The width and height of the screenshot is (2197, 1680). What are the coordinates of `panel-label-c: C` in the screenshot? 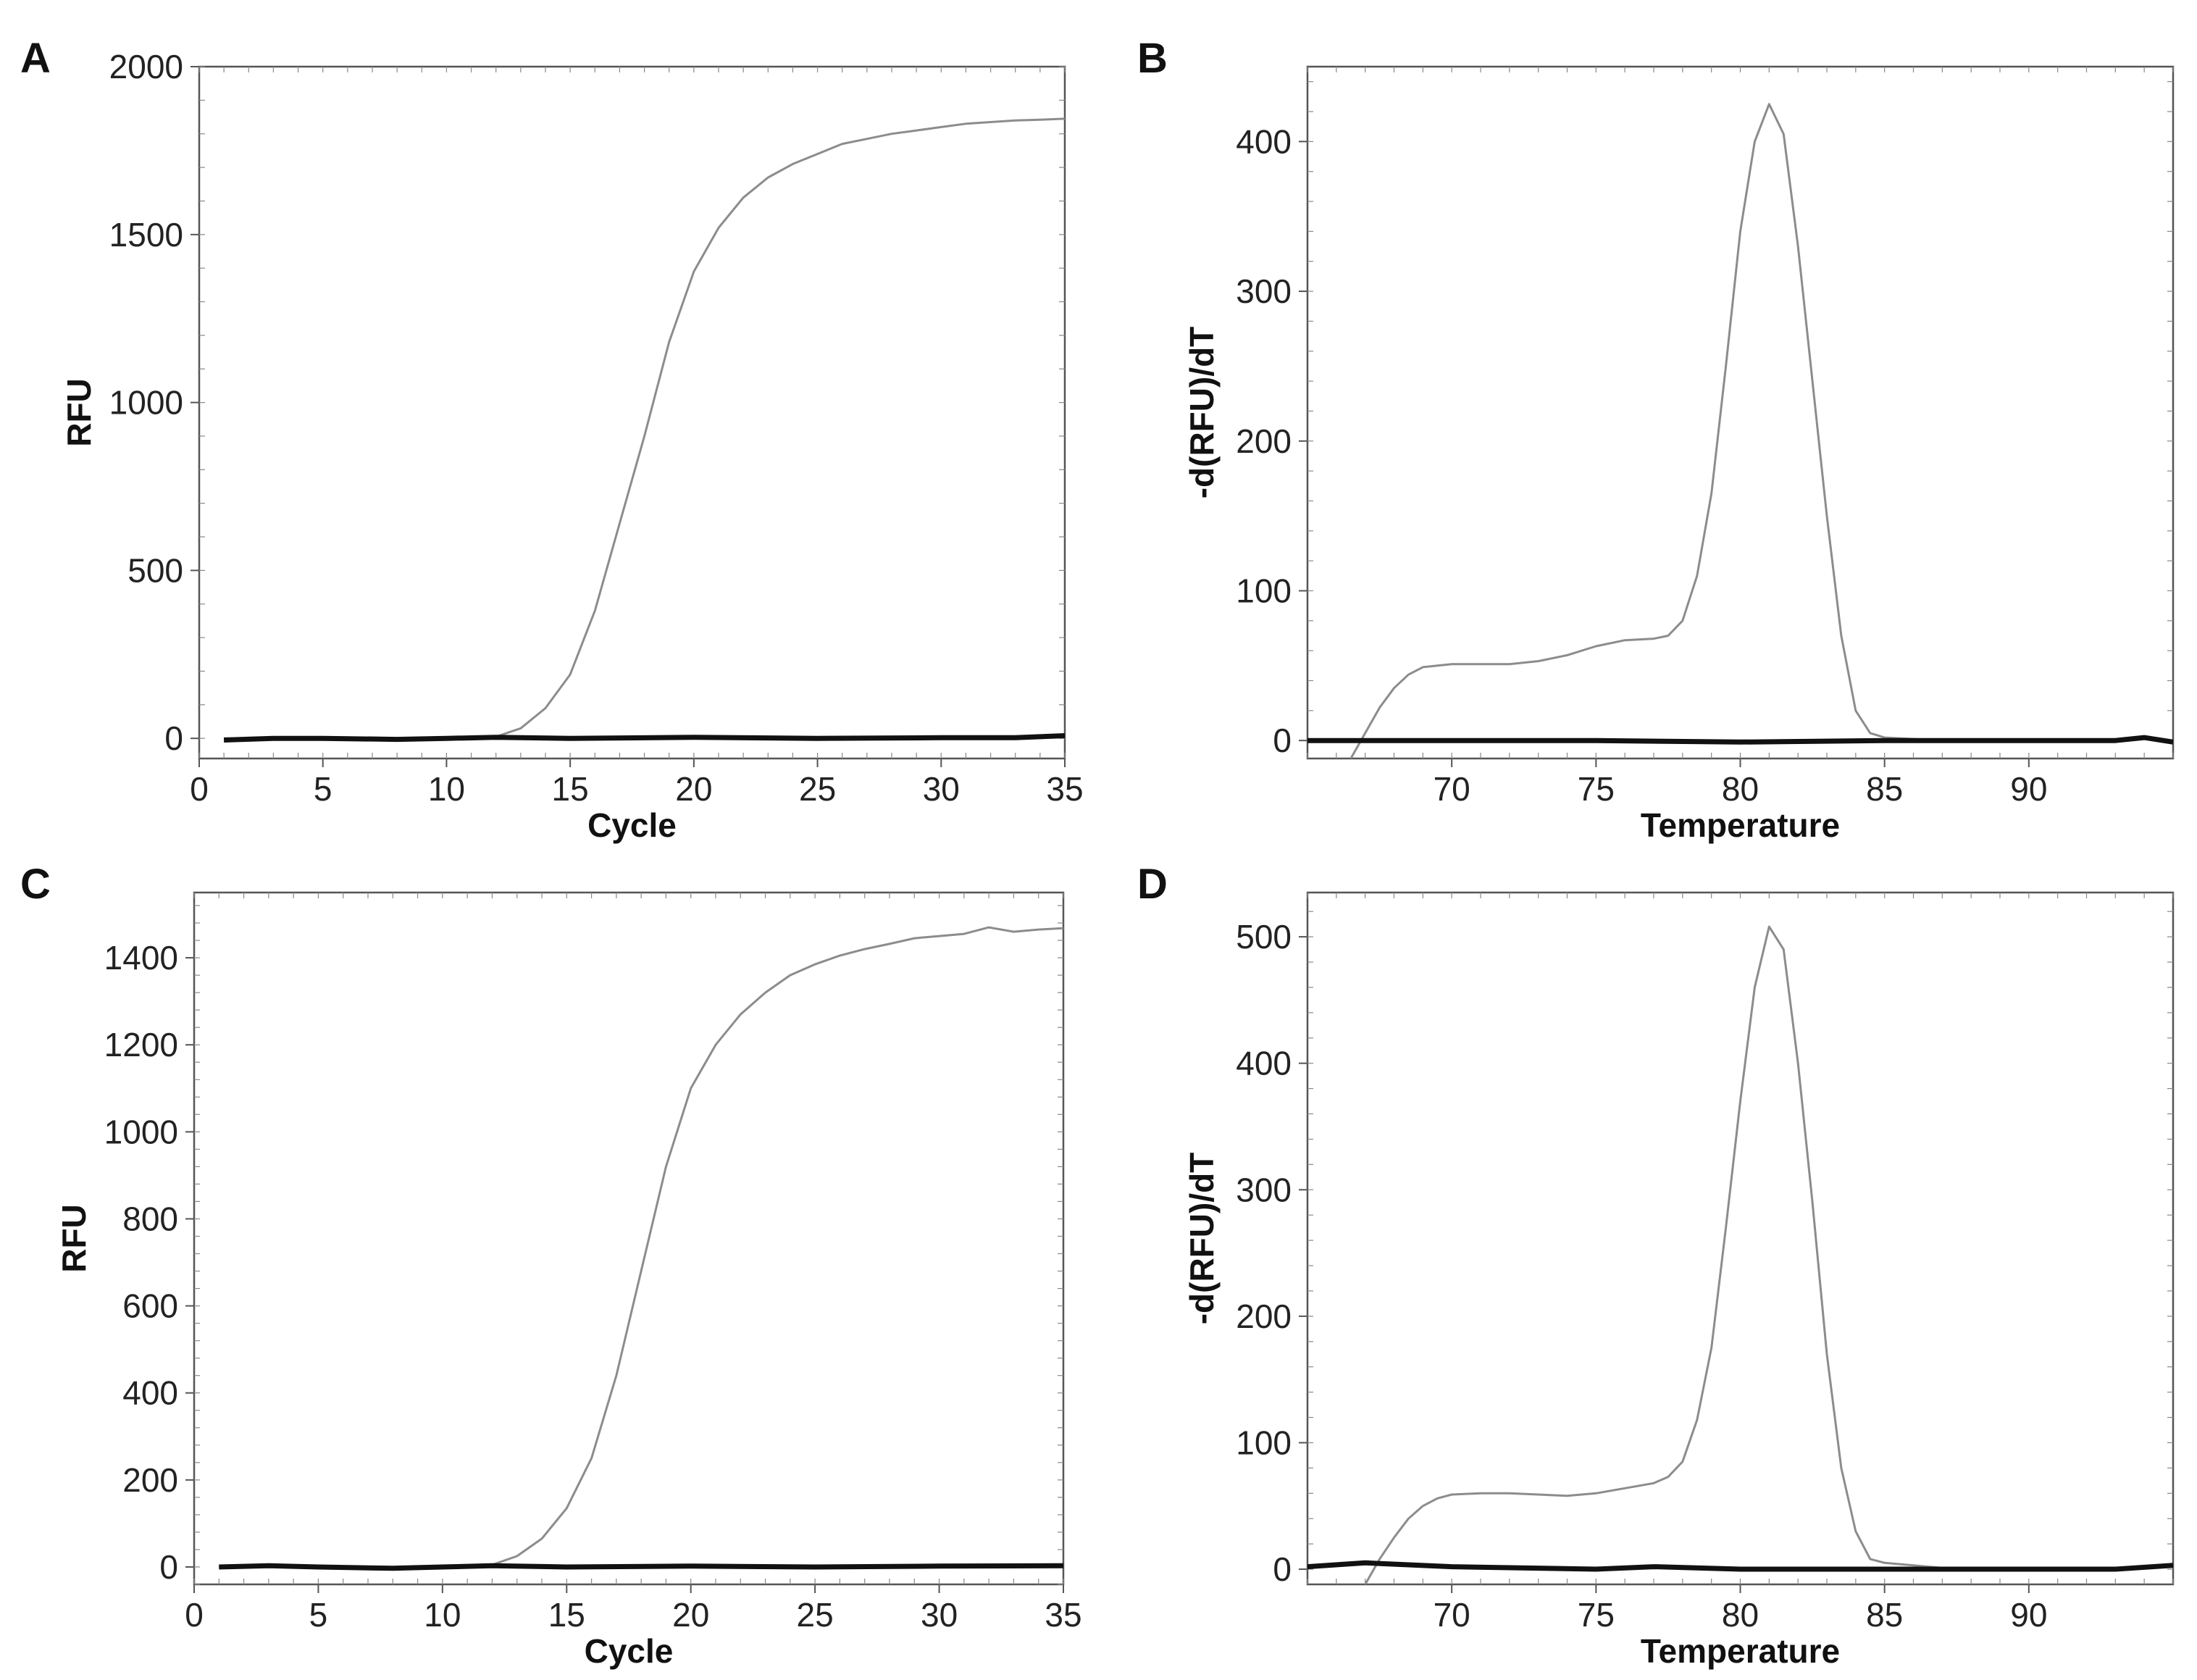 It's located at (35, 884).